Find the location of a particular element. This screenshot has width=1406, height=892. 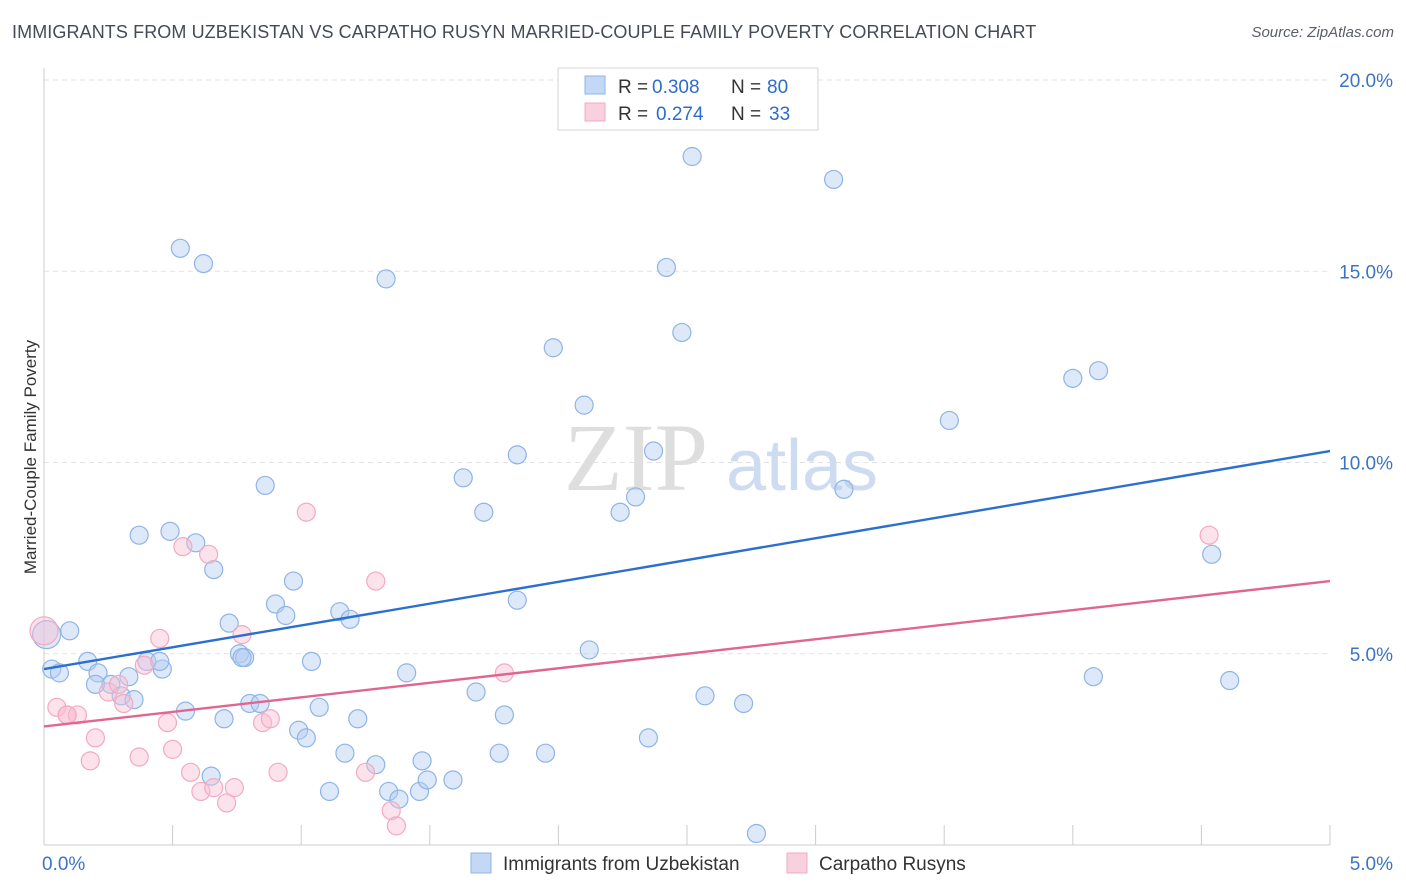

watermark: ZIP atlas is located at coordinates (721, 457).